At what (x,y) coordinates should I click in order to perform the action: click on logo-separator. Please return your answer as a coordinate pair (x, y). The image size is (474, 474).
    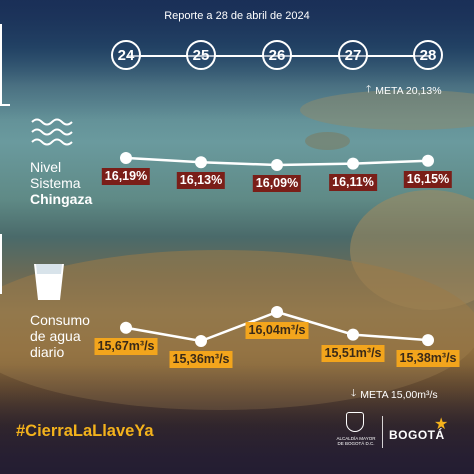
    Looking at the image, I should click on (382, 432).